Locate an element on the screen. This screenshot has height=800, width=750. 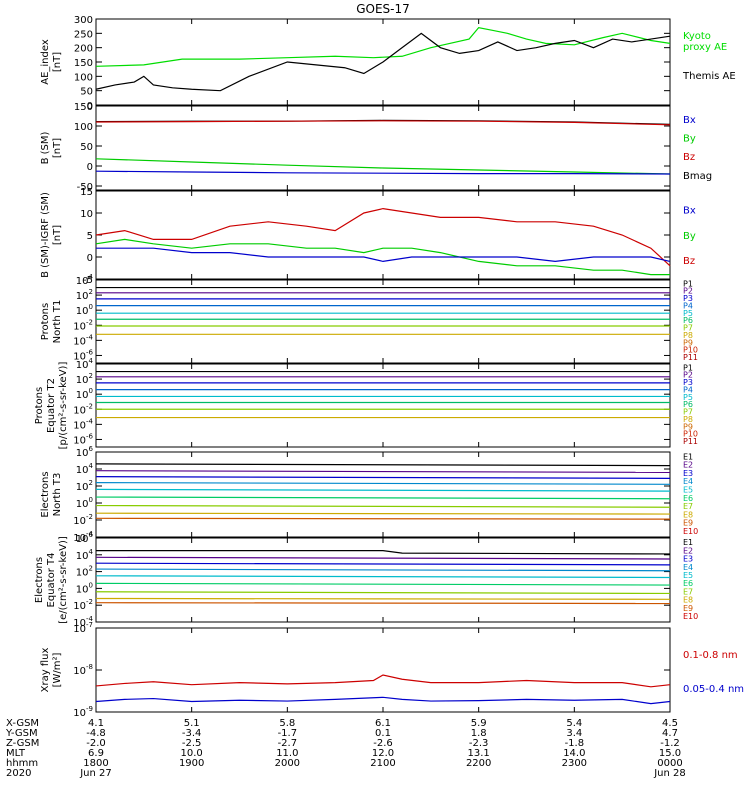
y-tick-label: 250 is located at coordinates (83, 34).